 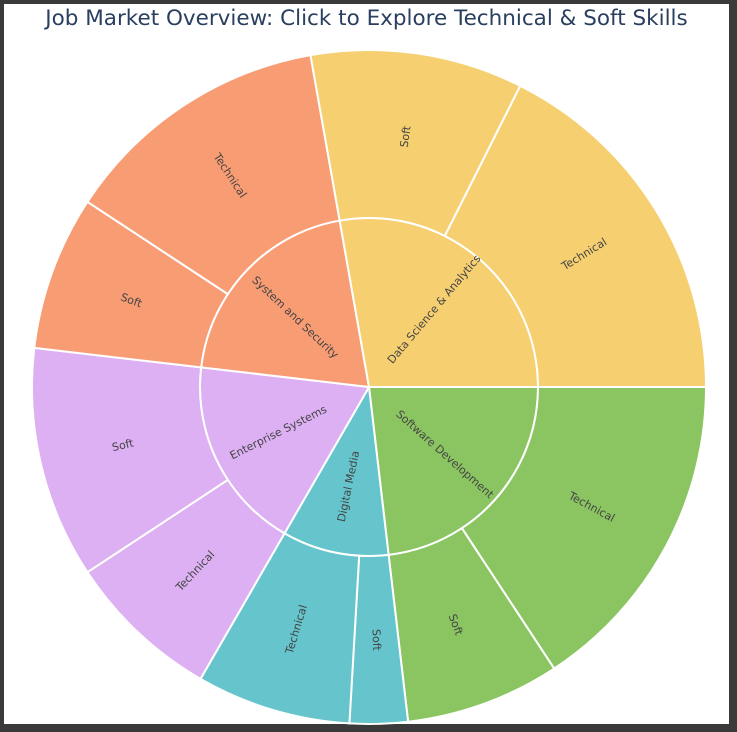 I want to click on sunburst-label-digital-media-soft: Soft, so click(x=377, y=640).